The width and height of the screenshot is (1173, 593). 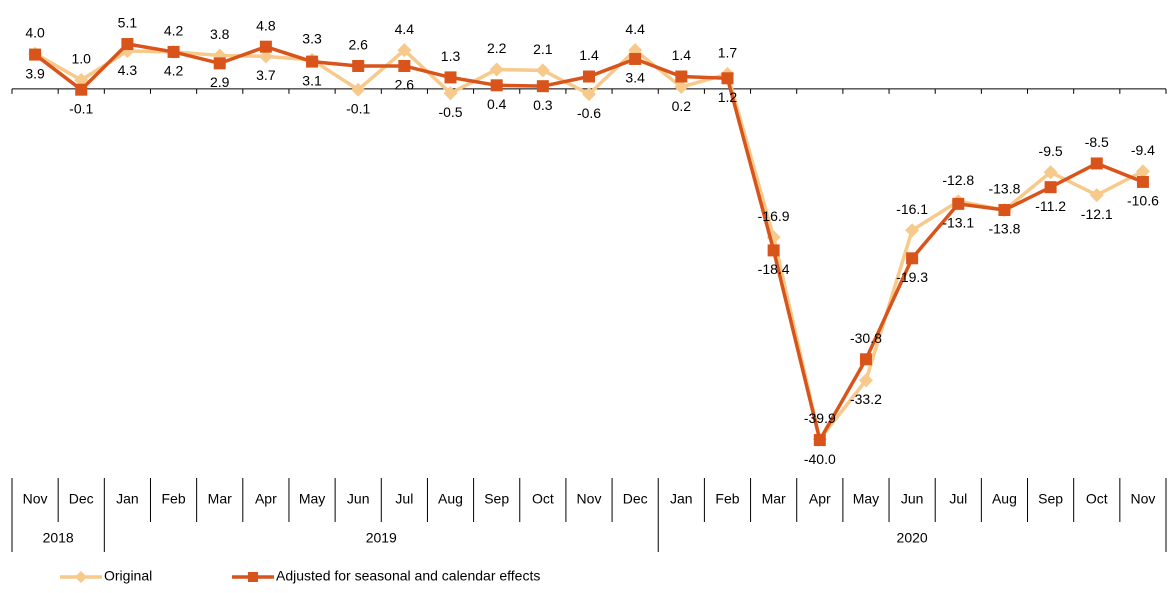 I want to click on x-tick-label: May, so click(x=312, y=499).